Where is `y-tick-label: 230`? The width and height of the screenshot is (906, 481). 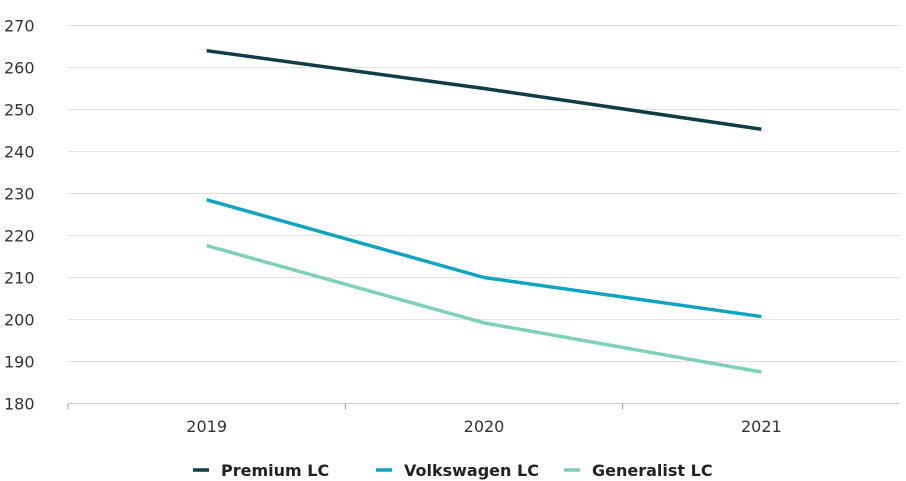 y-tick-label: 230 is located at coordinates (19, 194).